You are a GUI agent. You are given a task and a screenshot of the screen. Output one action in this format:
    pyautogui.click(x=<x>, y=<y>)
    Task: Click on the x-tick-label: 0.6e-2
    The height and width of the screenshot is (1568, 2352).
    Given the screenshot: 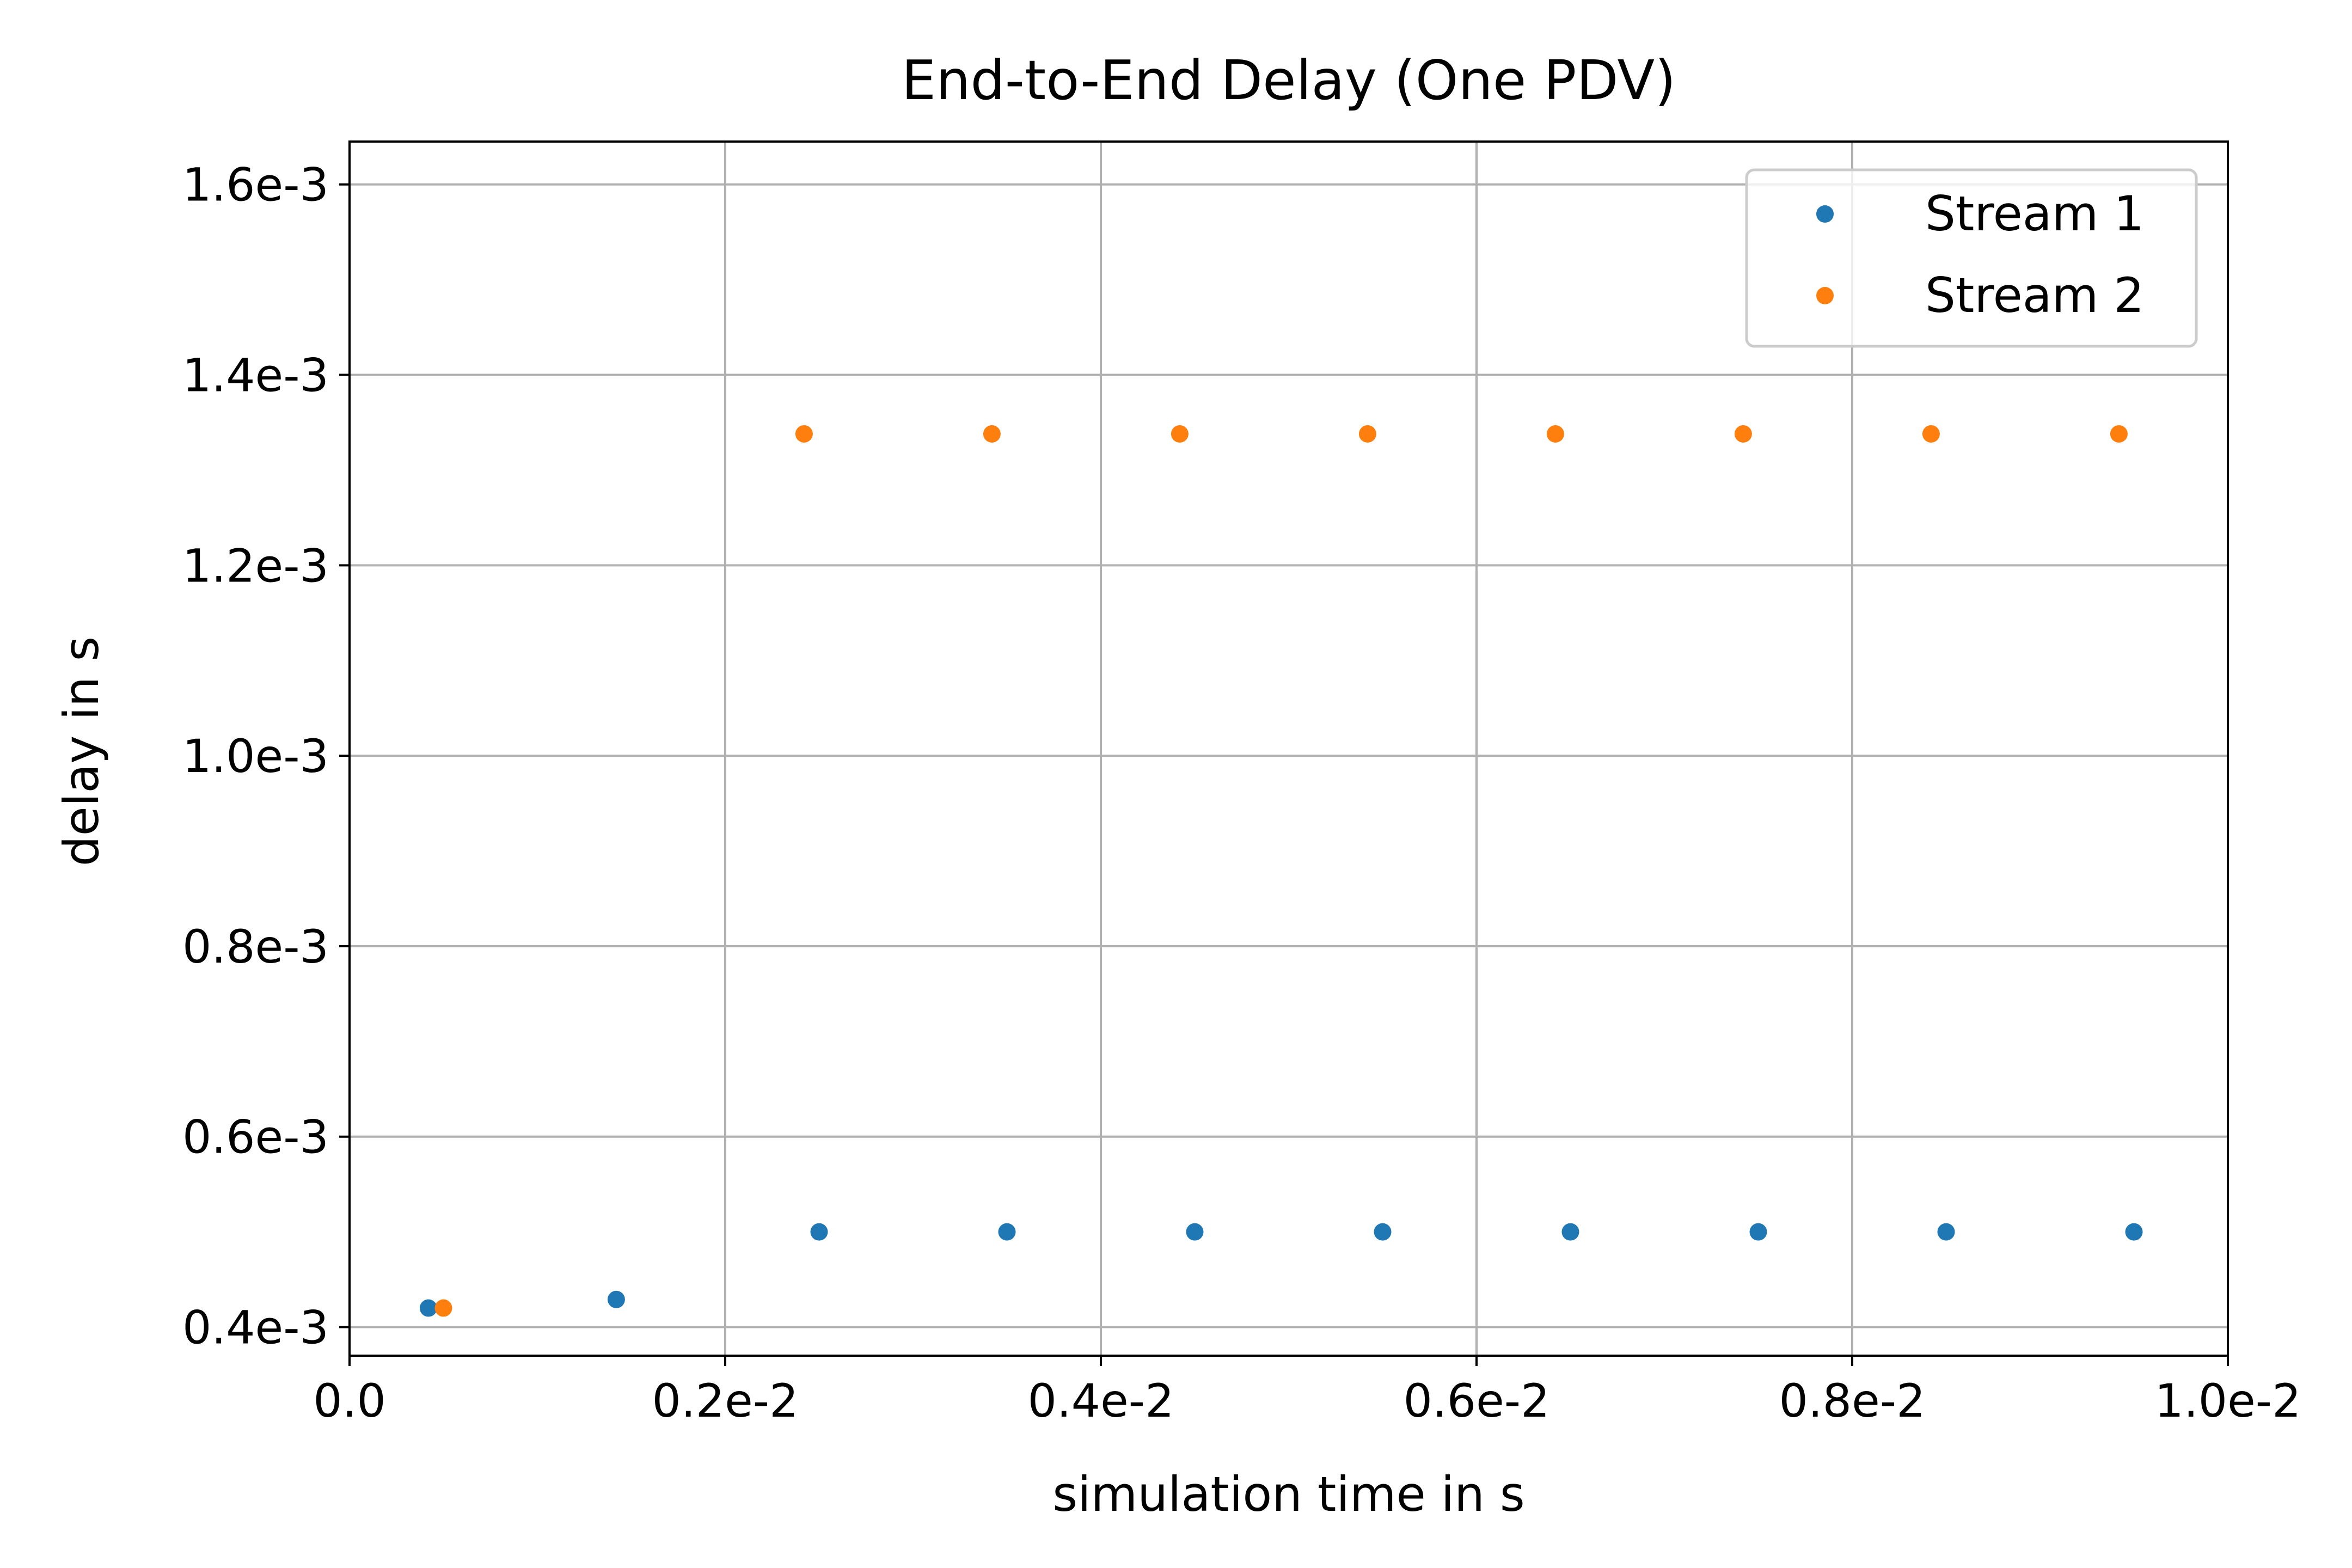 What is the action you would take?
    pyautogui.click(x=1476, y=1401)
    